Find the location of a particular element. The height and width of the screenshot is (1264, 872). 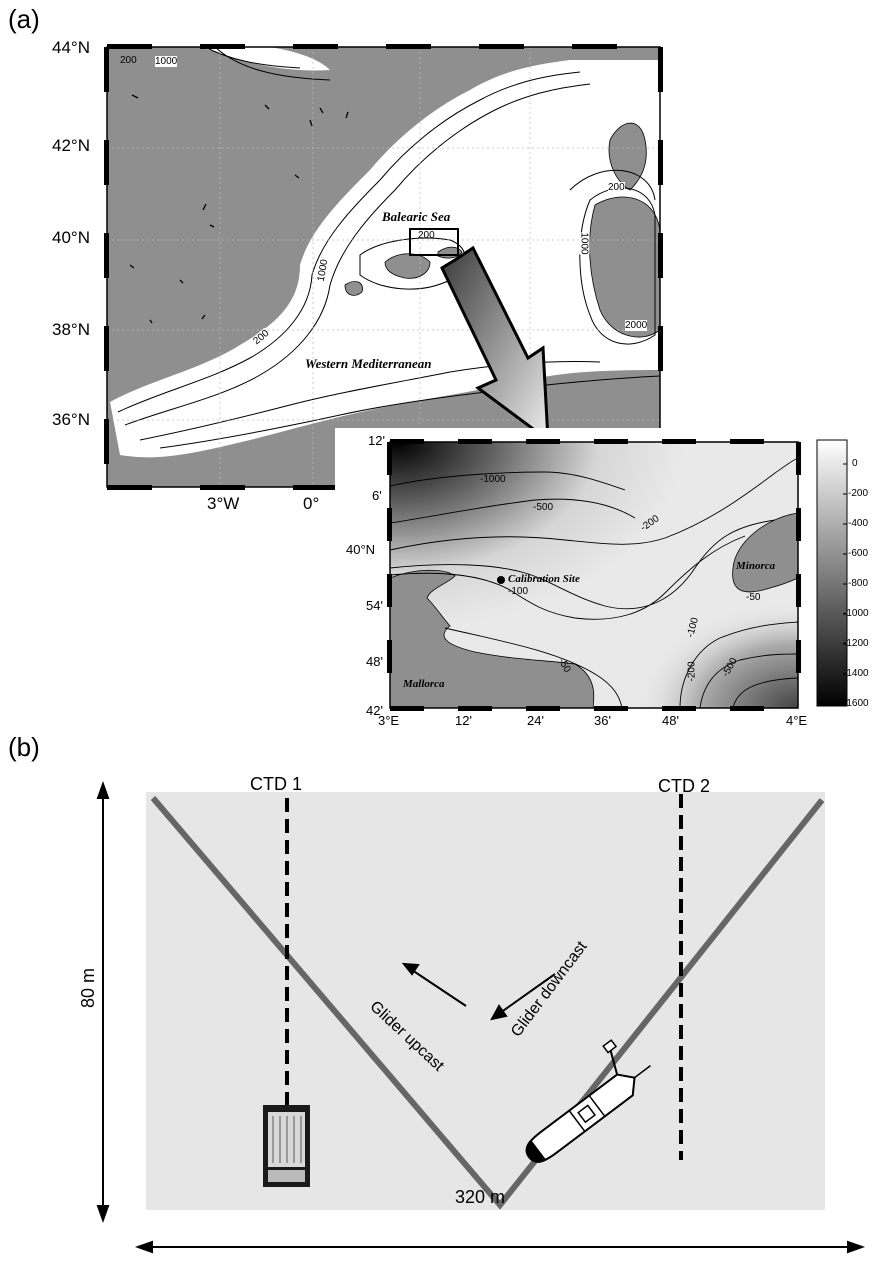

ctd-rosette is located at coordinates (286, 1146).